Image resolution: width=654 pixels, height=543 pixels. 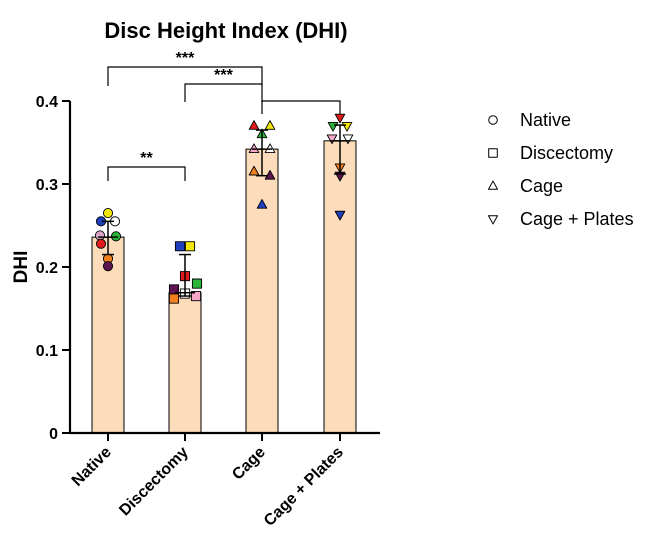 What do you see at coordinates (154, 482) in the screenshot?
I see `x-tick-label-2: Discectomy` at bounding box center [154, 482].